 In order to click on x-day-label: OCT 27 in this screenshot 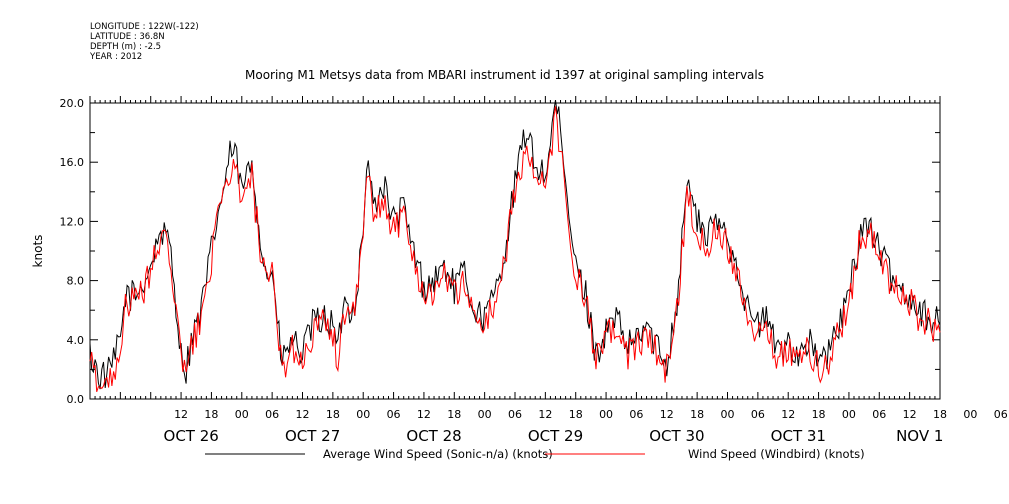, I will do `click(312, 436)`.